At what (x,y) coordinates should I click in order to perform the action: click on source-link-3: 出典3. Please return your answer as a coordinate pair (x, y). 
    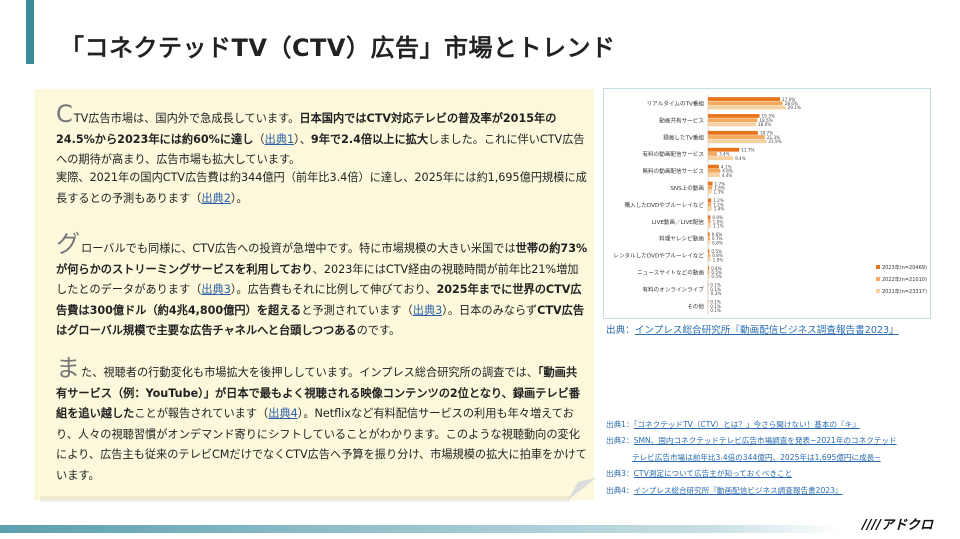
    Looking at the image, I should click on (216, 289).